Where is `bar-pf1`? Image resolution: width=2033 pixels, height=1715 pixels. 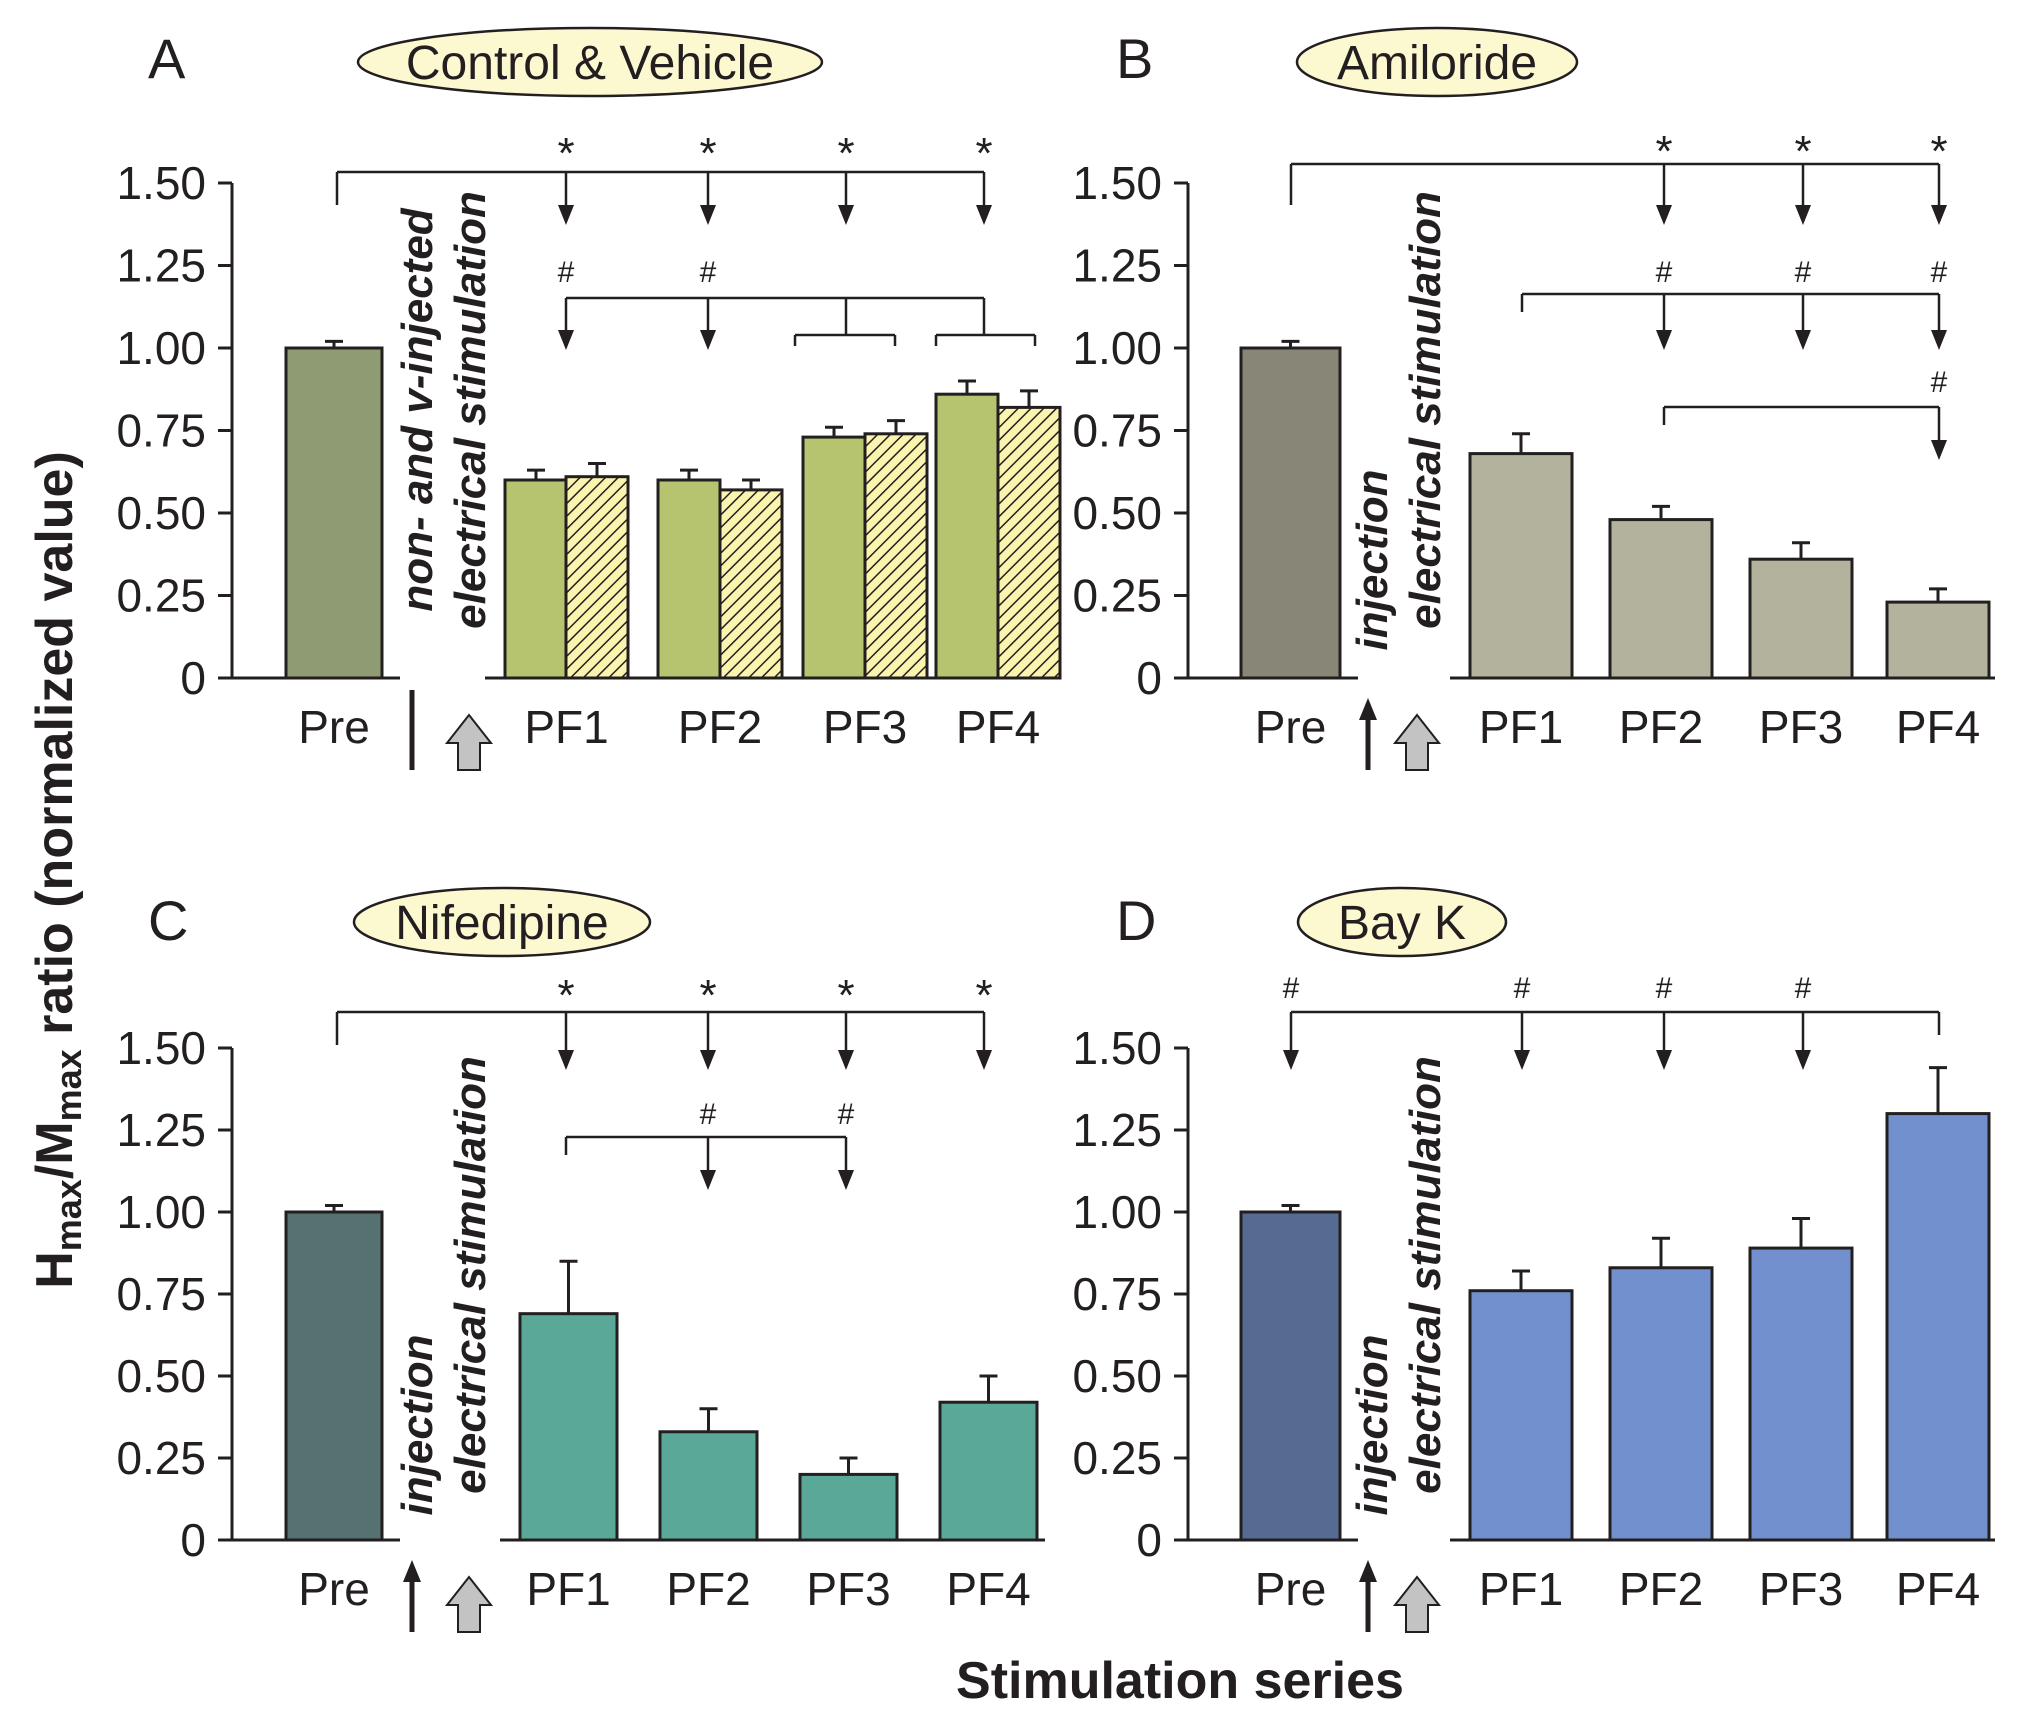
bar-pf1 is located at coordinates (1521, 566).